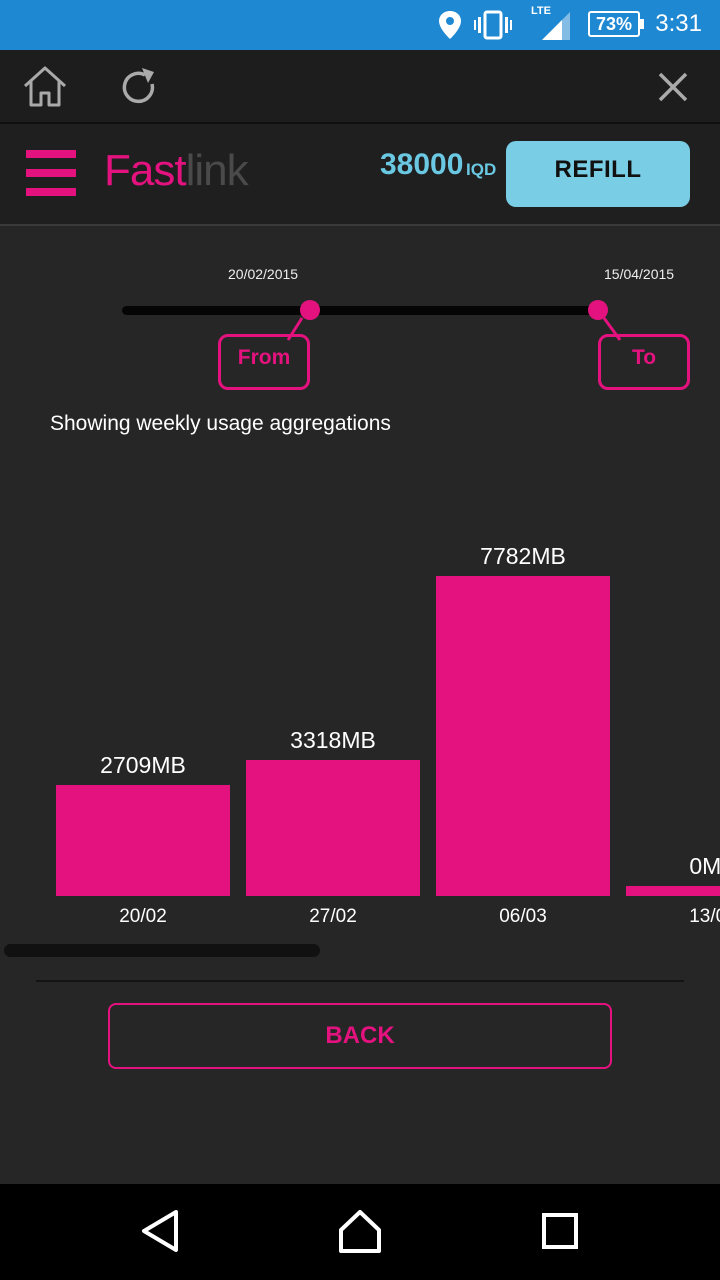 The height and width of the screenshot is (1280, 720). I want to click on from-date-label: 20/02/2015, so click(263, 274).